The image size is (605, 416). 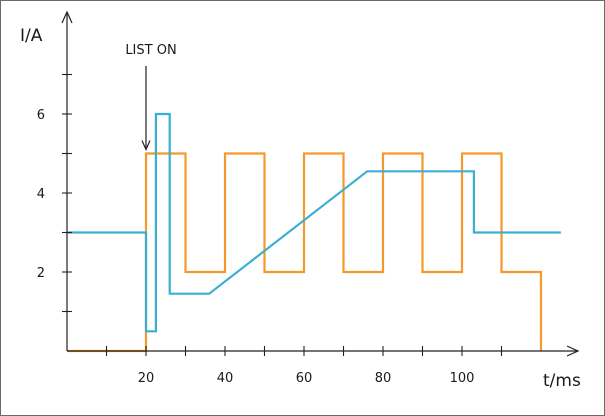 I want to click on x-tick-label: 20, so click(x=146, y=378).